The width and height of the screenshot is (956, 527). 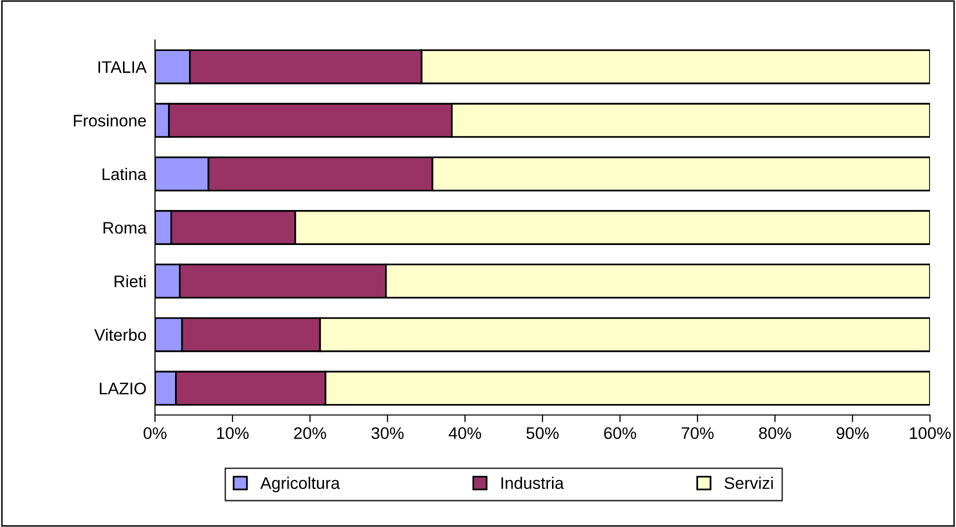 What do you see at coordinates (233, 433) in the screenshot?
I see `x-tick-label: 10%` at bounding box center [233, 433].